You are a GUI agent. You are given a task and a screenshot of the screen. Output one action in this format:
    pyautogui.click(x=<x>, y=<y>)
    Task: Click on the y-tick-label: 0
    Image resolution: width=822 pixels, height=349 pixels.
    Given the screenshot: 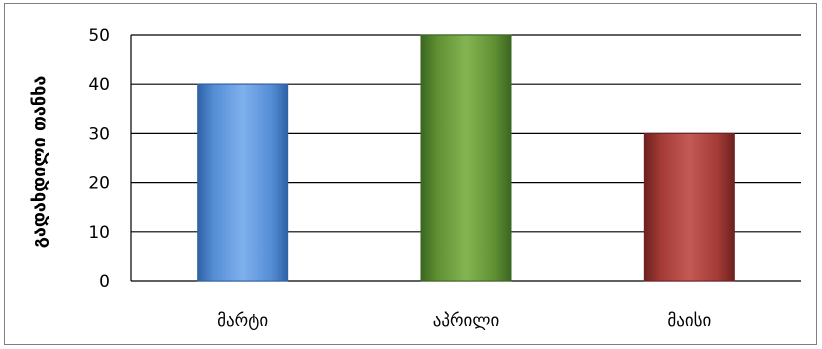 What is the action you would take?
    pyautogui.click(x=104, y=282)
    